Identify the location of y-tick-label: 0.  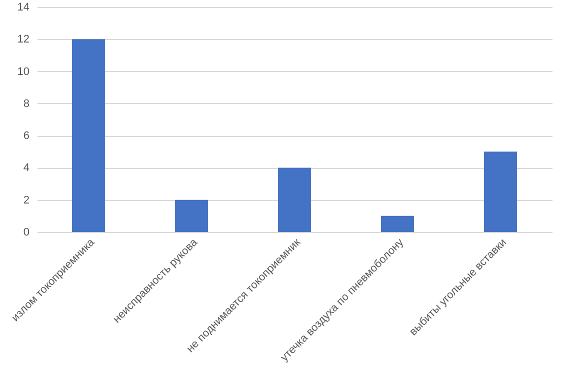
(26, 232).